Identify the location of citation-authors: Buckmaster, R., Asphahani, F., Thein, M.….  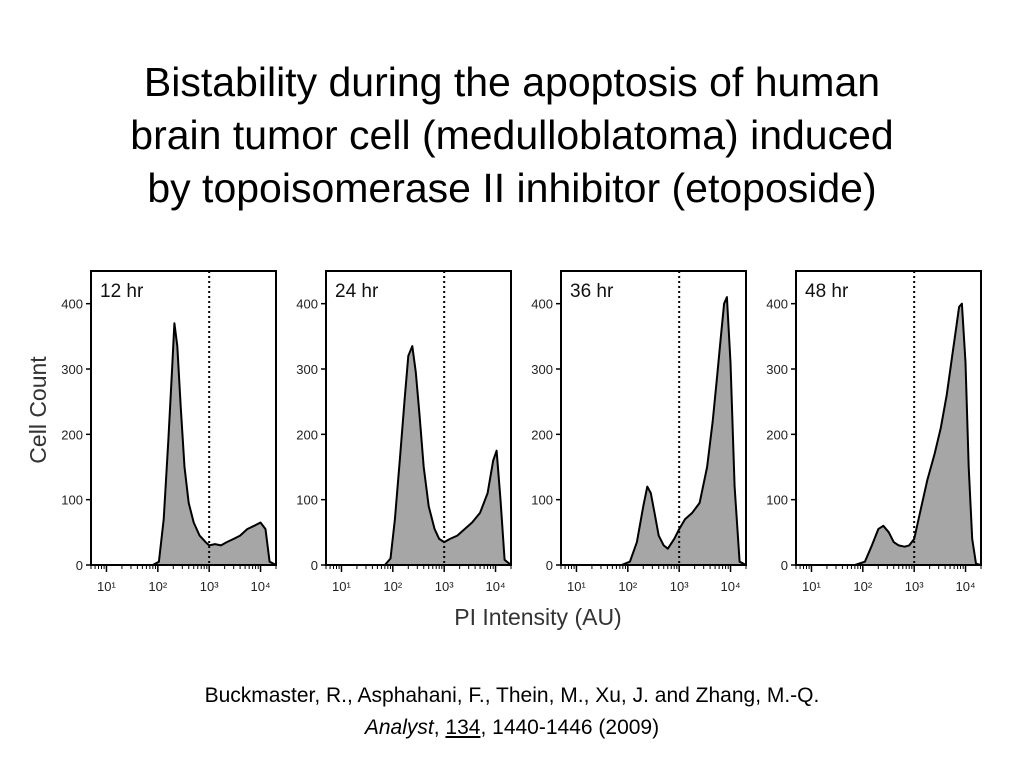
(512, 695).